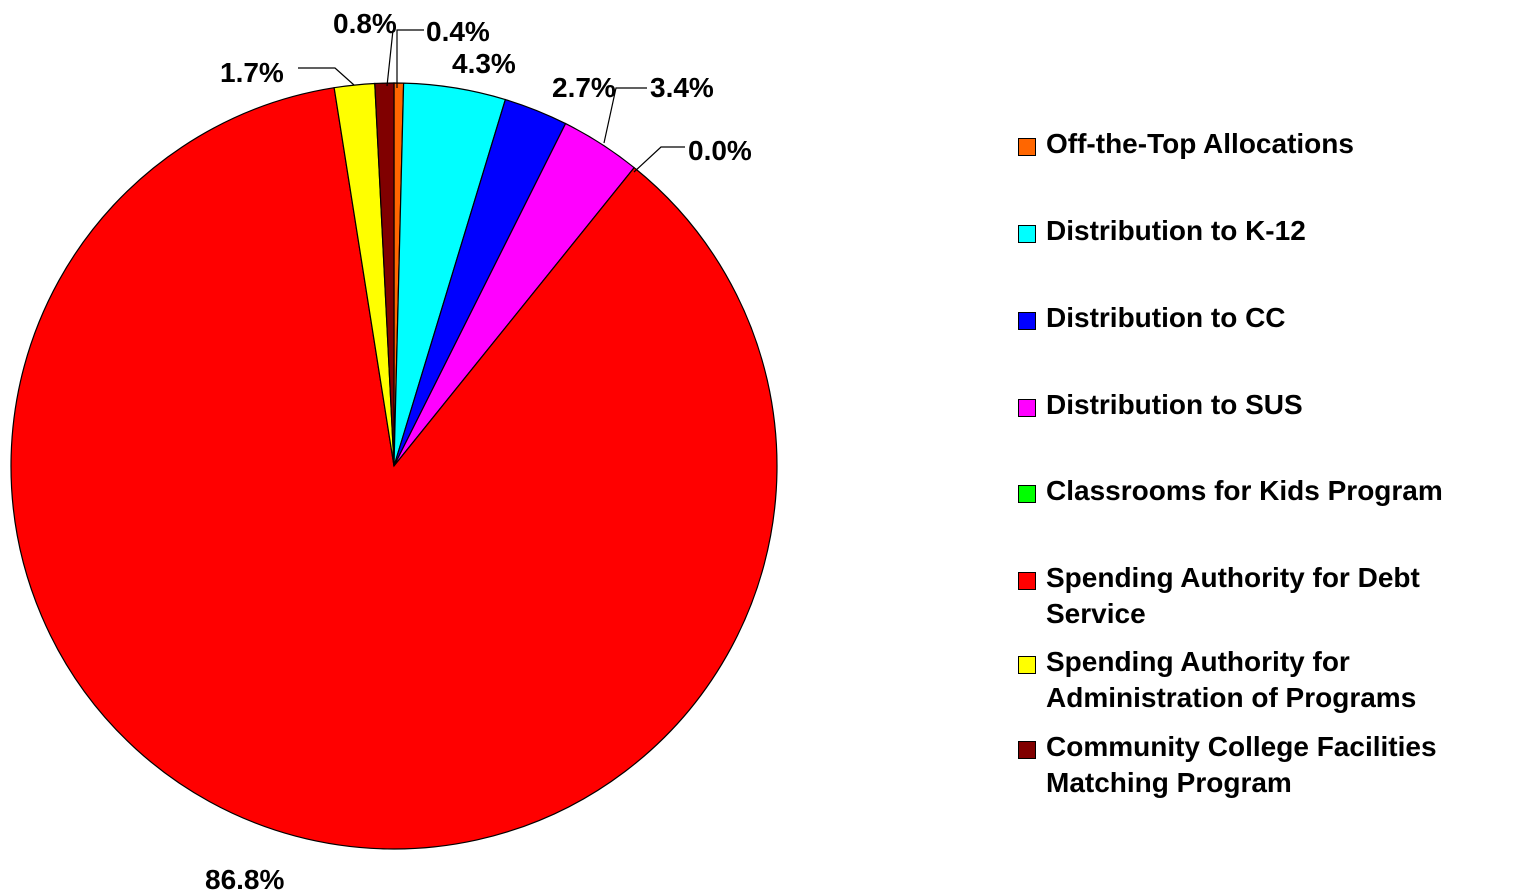 The image size is (1515, 892). I want to click on data-label-cc-facilities: 0.8%, so click(365, 23).